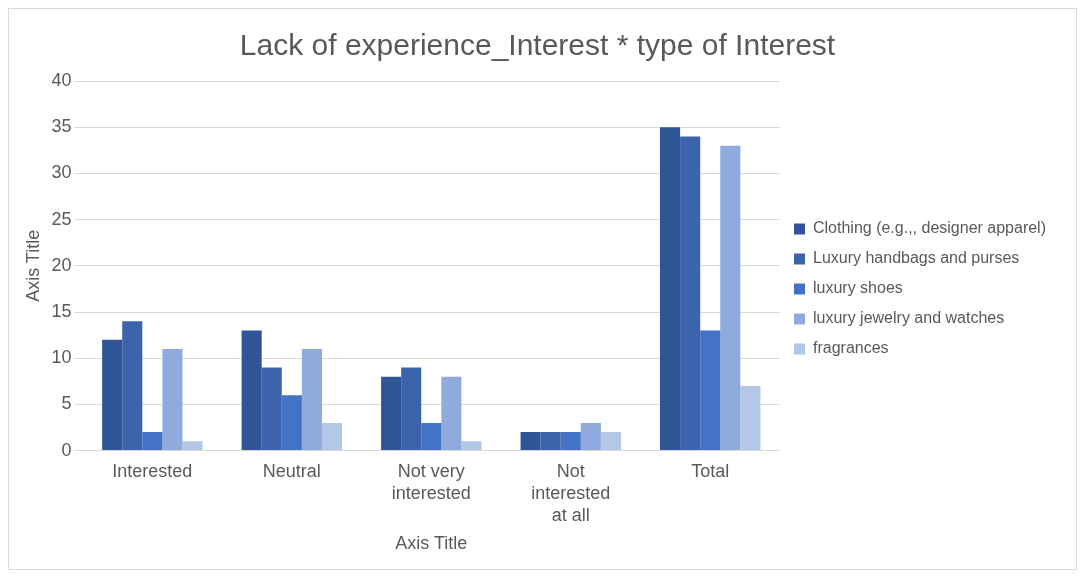 Image resolution: width=1085 pixels, height=578 pixels. I want to click on legend-label: Clothing (e.g.,, designer apparel), so click(929, 228).